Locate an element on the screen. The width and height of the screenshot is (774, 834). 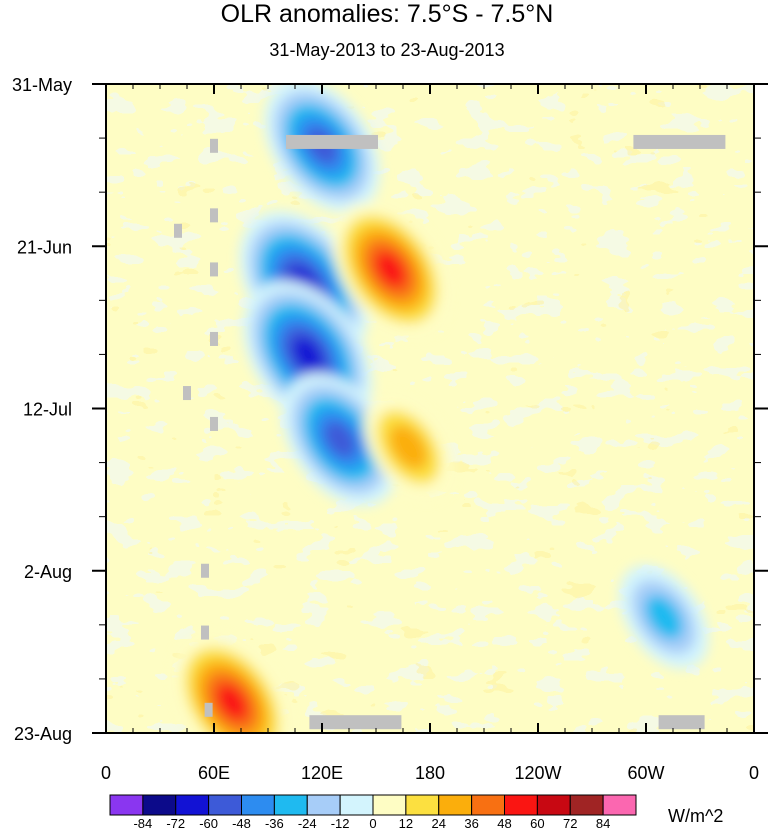
colorbar-label: 60 is located at coordinates (537, 823).